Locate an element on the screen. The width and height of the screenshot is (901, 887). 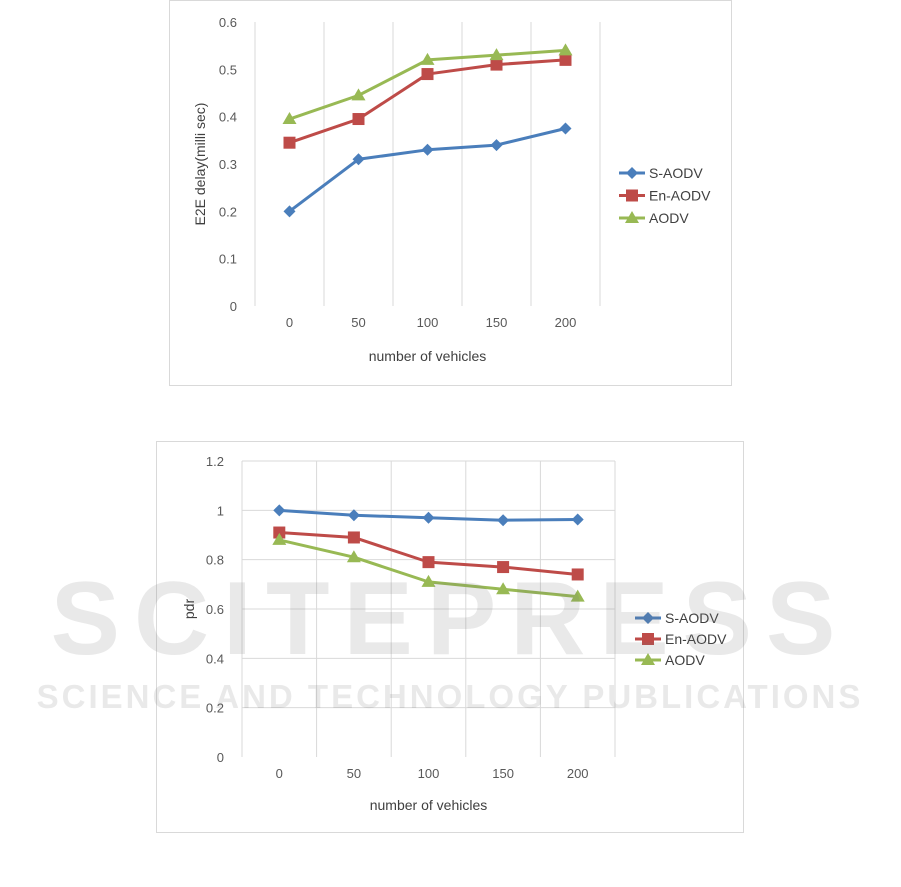
delay-y-tick-label: 0.4 is located at coordinates (228, 117).